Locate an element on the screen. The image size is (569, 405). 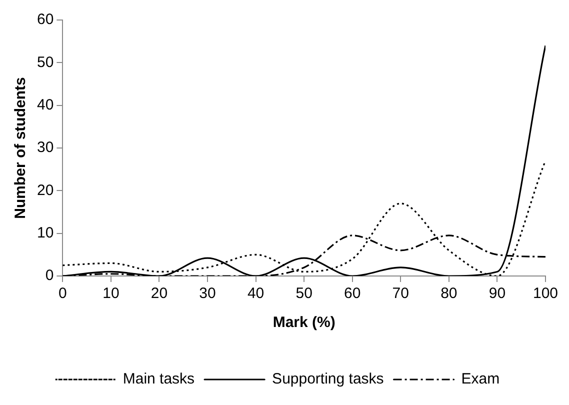
x-tick-label: 60 is located at coordinates (352, 293).